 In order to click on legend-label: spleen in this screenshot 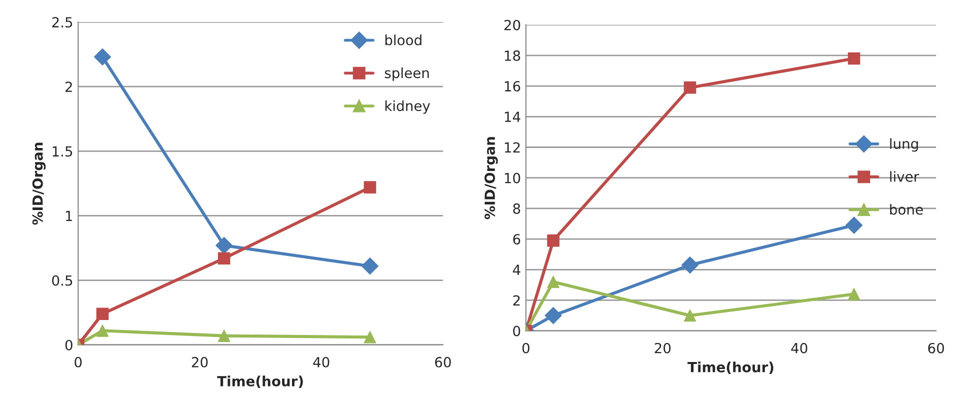, I will do `click(406, 74)`.